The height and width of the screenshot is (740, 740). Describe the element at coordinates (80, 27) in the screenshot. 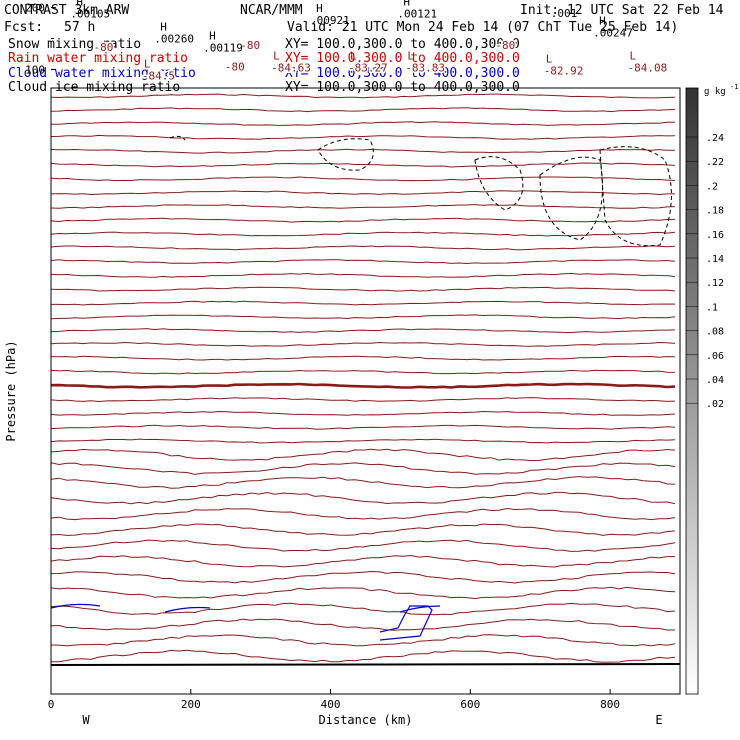

I see `fcst-value: 57 h` at that location.